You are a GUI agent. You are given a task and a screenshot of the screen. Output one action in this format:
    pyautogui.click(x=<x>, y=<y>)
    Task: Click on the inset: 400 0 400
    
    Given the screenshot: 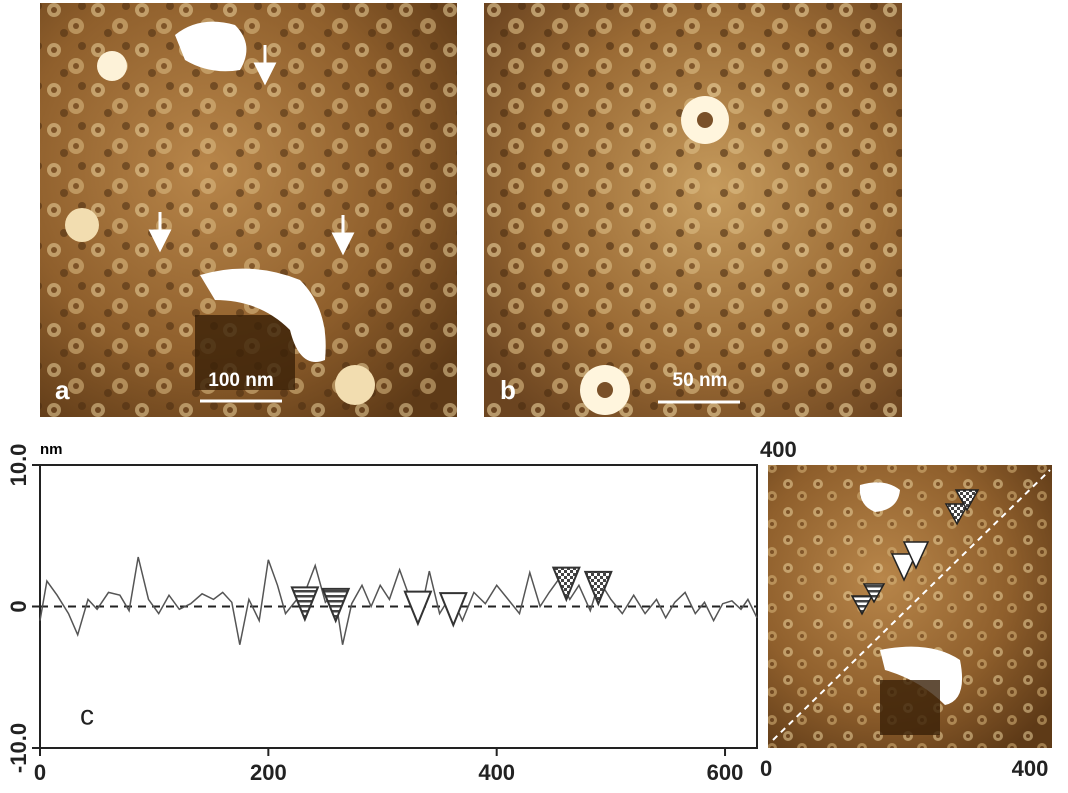 What is the action you would take?
    pyautogui.click(x=906, y=609)
    